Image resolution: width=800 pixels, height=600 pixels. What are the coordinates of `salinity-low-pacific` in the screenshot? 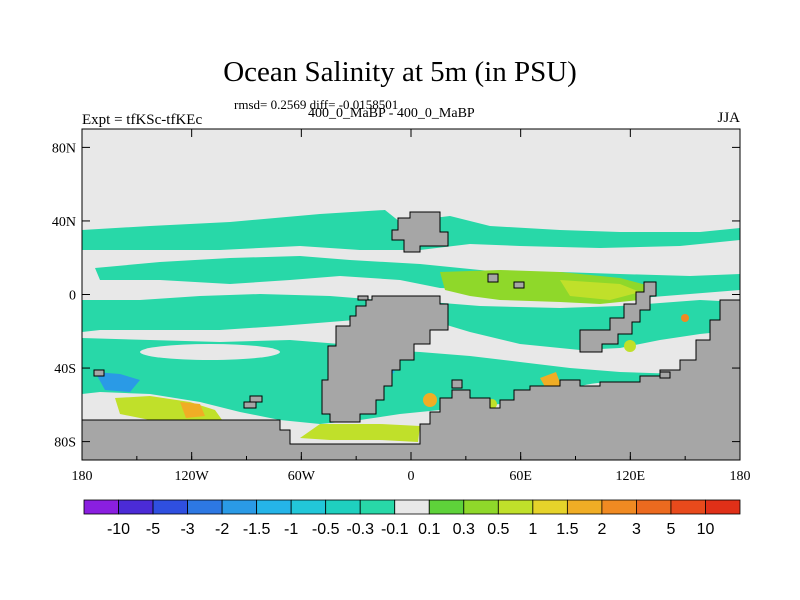 It's located at (117, 382).